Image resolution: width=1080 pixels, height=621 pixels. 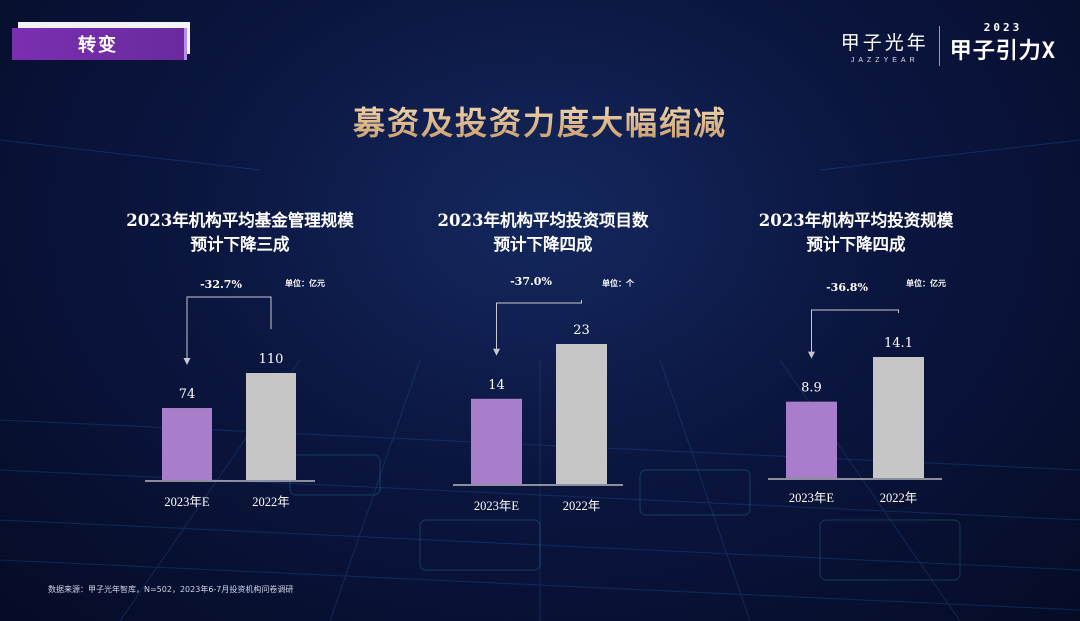 I want to click on chart-2-change-arrow, so click(x=496, y=352).